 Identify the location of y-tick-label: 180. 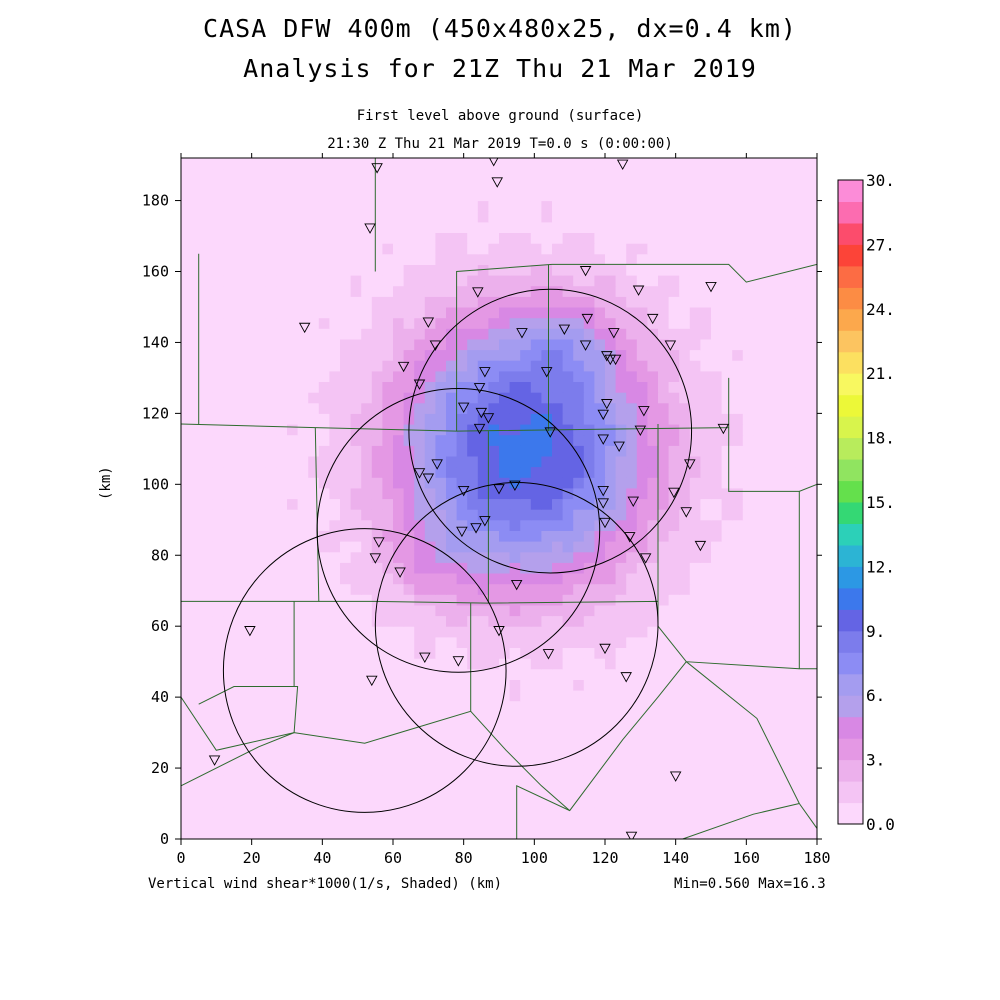
(155, 201).